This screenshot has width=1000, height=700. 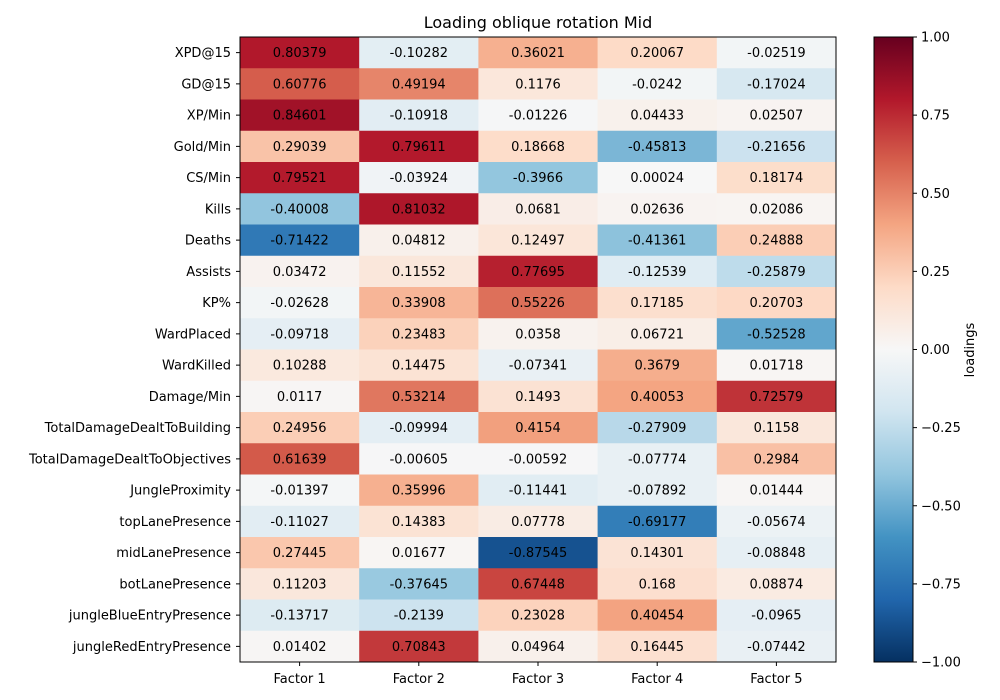 What do you see at coordinates (299, 334) in the screenshot?
I see `cell-value-label: -0.09718` at bounding box center [299, 334].